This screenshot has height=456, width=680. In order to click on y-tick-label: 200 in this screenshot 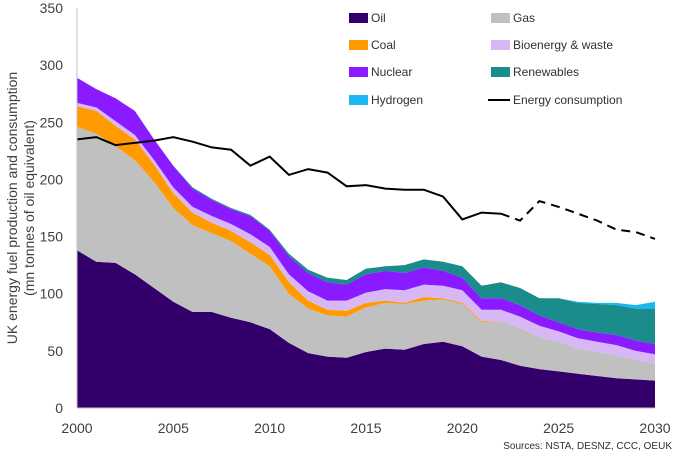, I will do `click(52, 179)`.